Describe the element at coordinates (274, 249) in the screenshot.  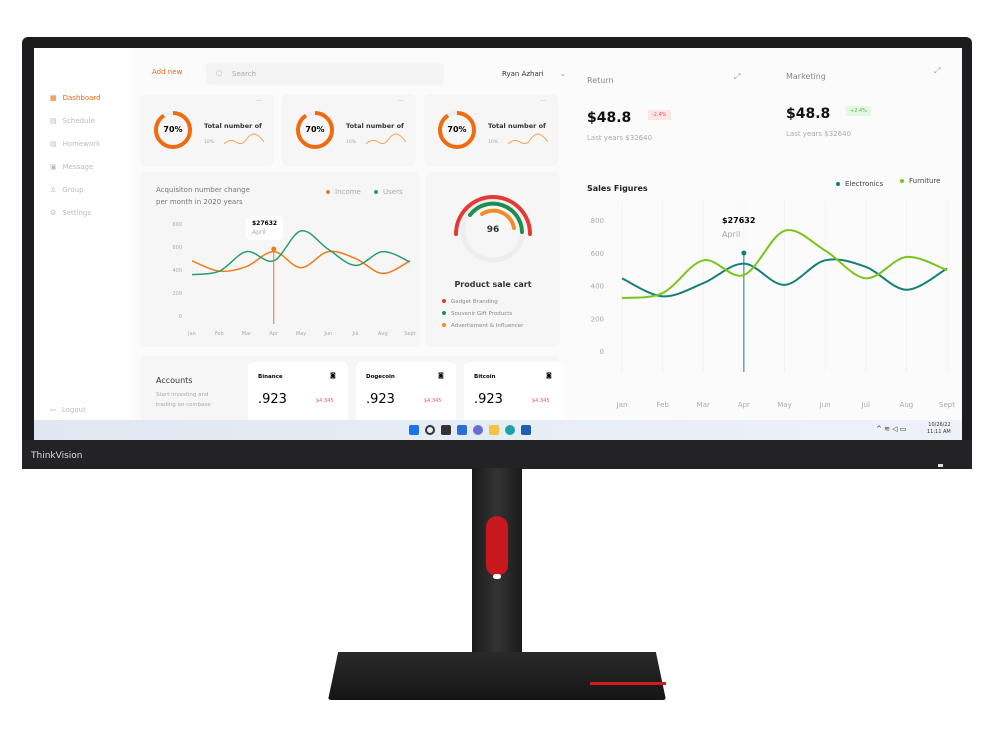
I see `tooltip-marker-dot` at that location.